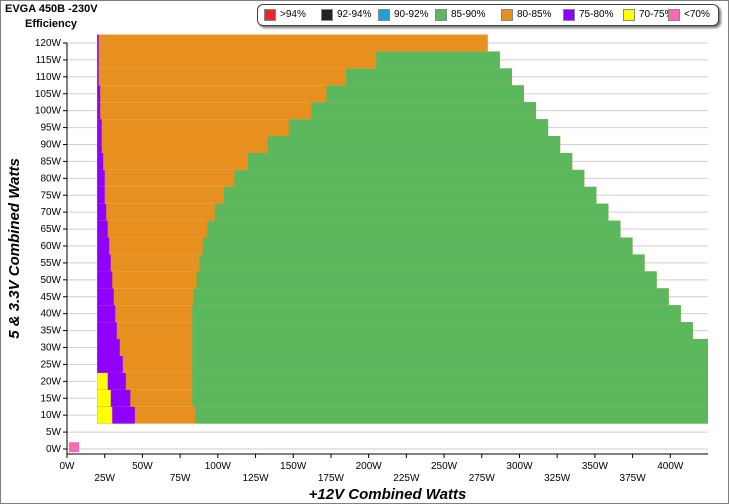 This screenshot has height=504, width=729. I want to click on legend-label: <70%, so click(697, 14).